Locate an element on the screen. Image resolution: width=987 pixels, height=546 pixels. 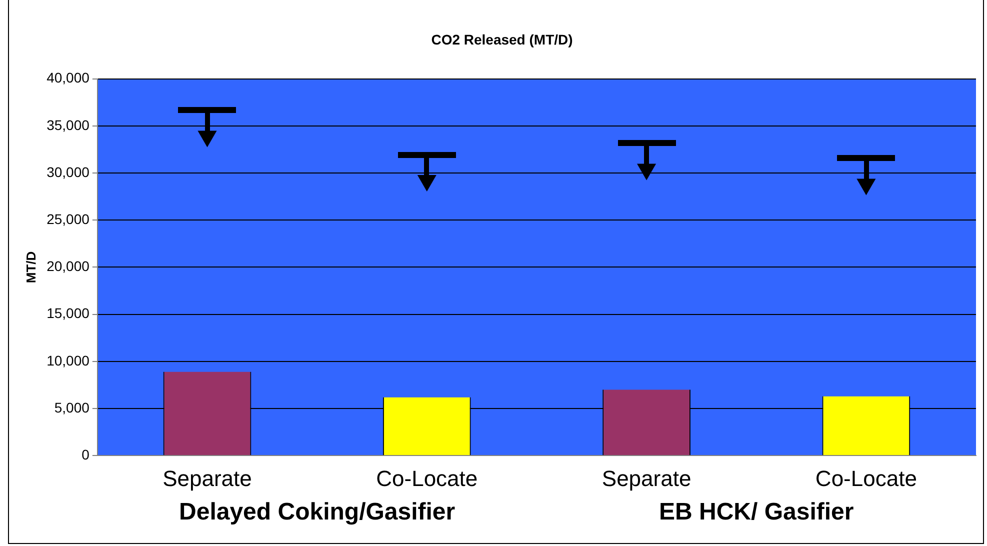
y-tick-label: 20,000 is located at coordinates (68, 266).